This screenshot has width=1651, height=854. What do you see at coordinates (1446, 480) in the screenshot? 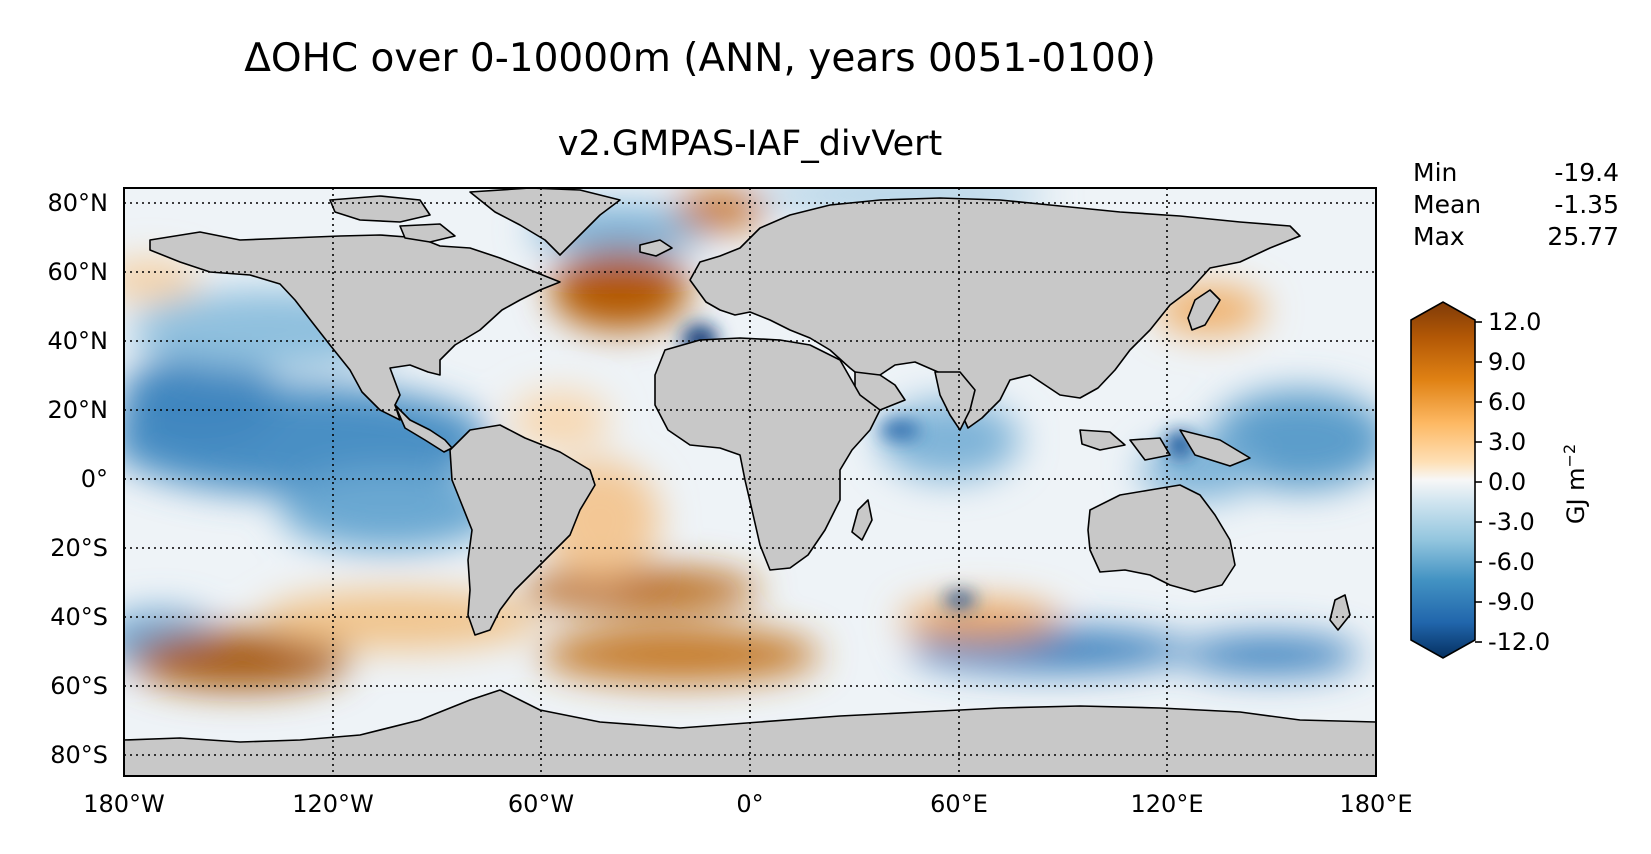
I see `colorbar` at bounding box center [1446, 480].